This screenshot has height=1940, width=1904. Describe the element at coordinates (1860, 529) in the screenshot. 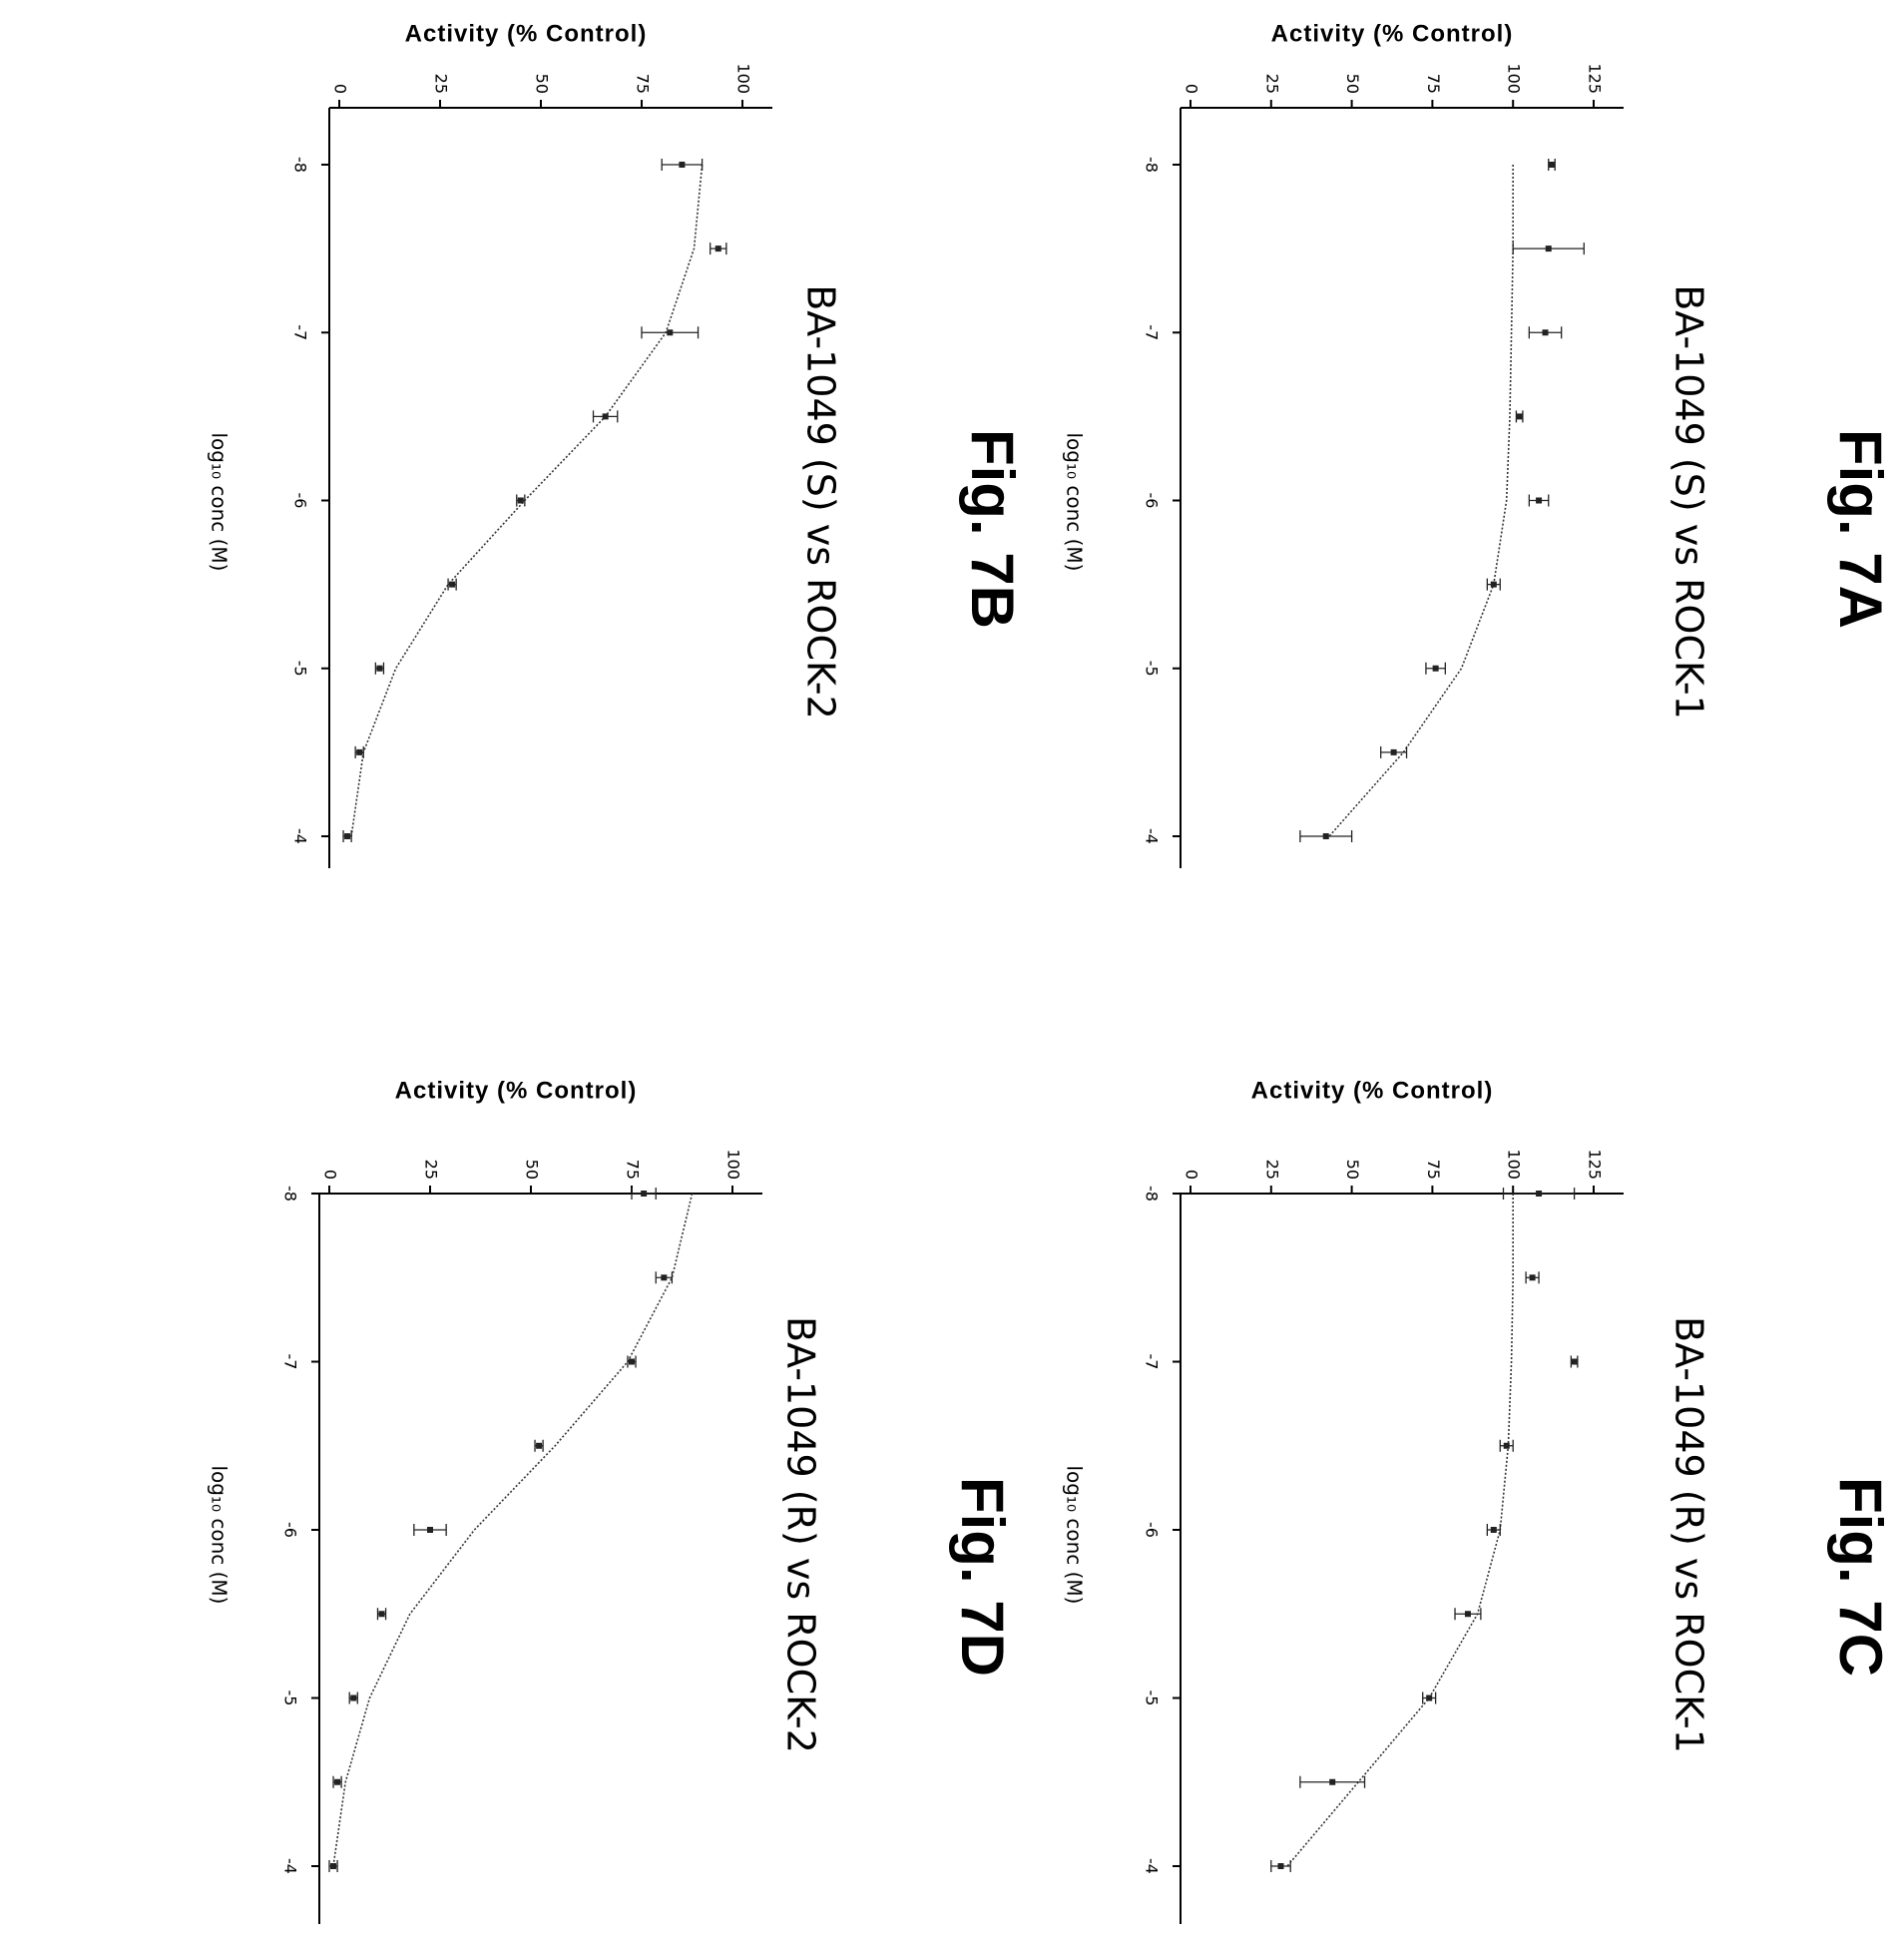

I see `figure-label: Fig. 7A` at that location.